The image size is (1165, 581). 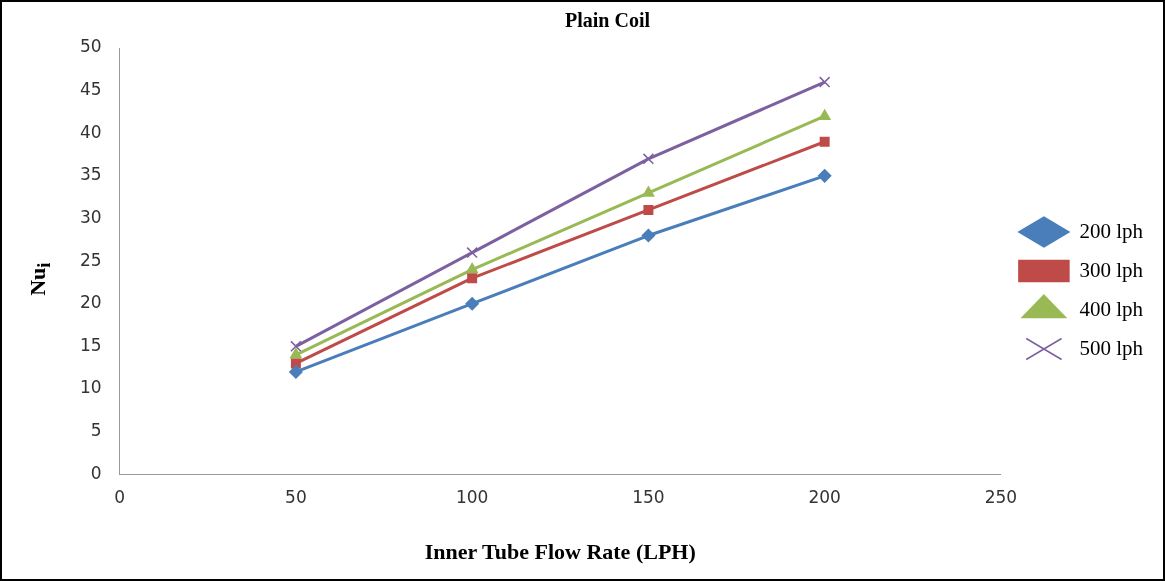 What do you see at coordinates (1111, 230) in the screenshot?
I see `legend-label: 200 lph` at bounding box center [1111, 230].